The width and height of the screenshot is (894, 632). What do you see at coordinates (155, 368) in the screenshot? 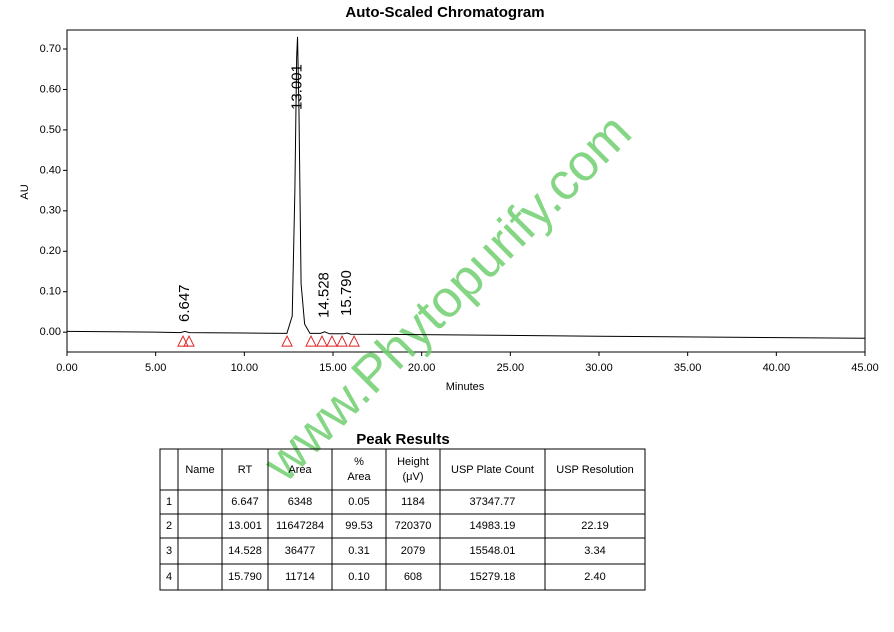
I see `x-tick-label: 5.00` at bounding box center [155, 368].